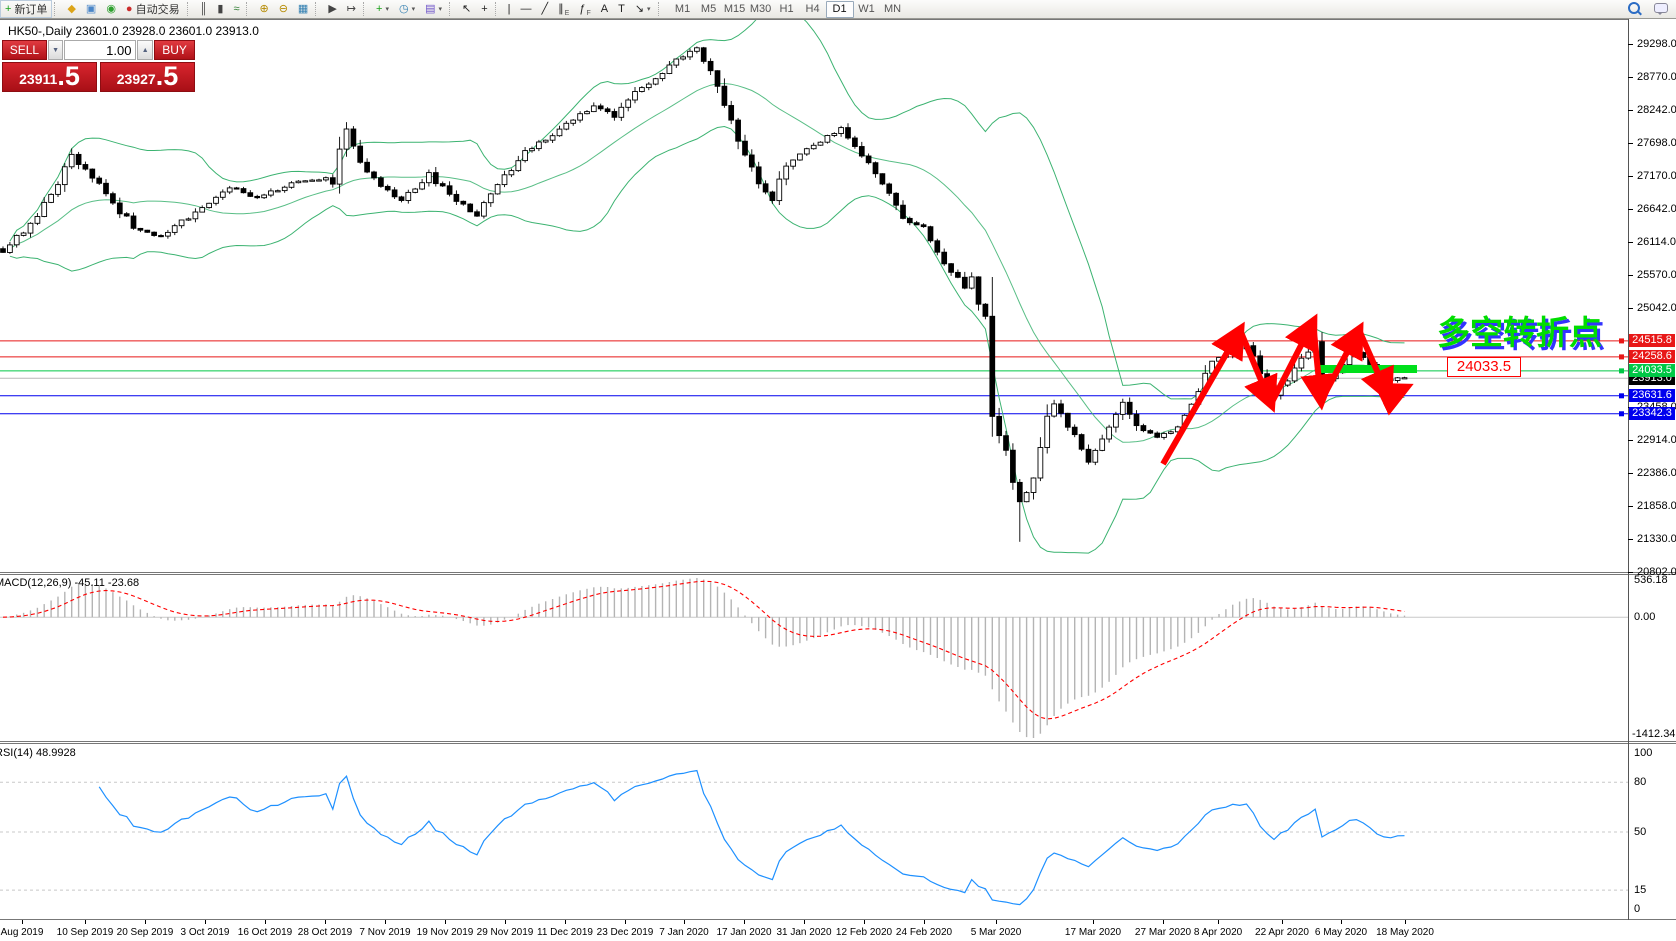 The height and width of the screenshot is (941, 1676). Describe the element at coordinates (1656, 209) in the screenshot. I see `y-tick-label: 26642.0` at that location.